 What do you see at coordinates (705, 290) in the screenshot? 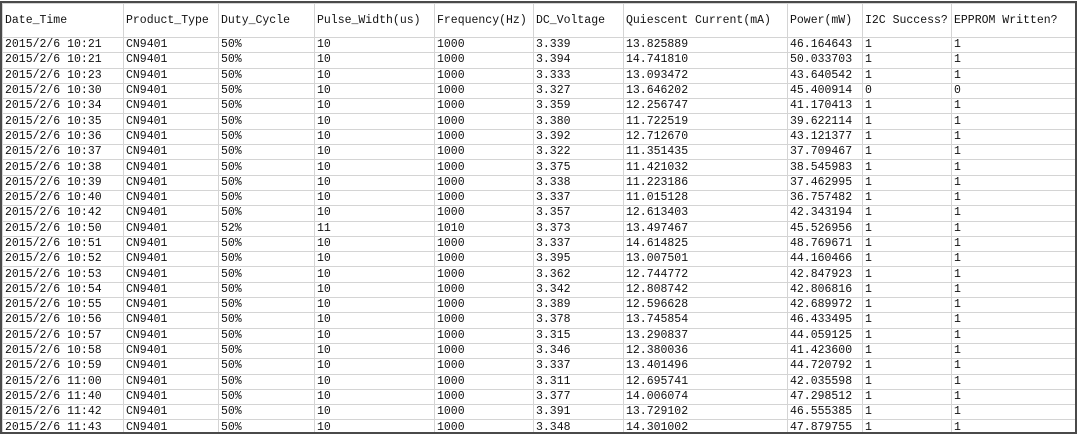
I see `cell-quiescent-current: 12.808742` at bounding box center [705, 290].